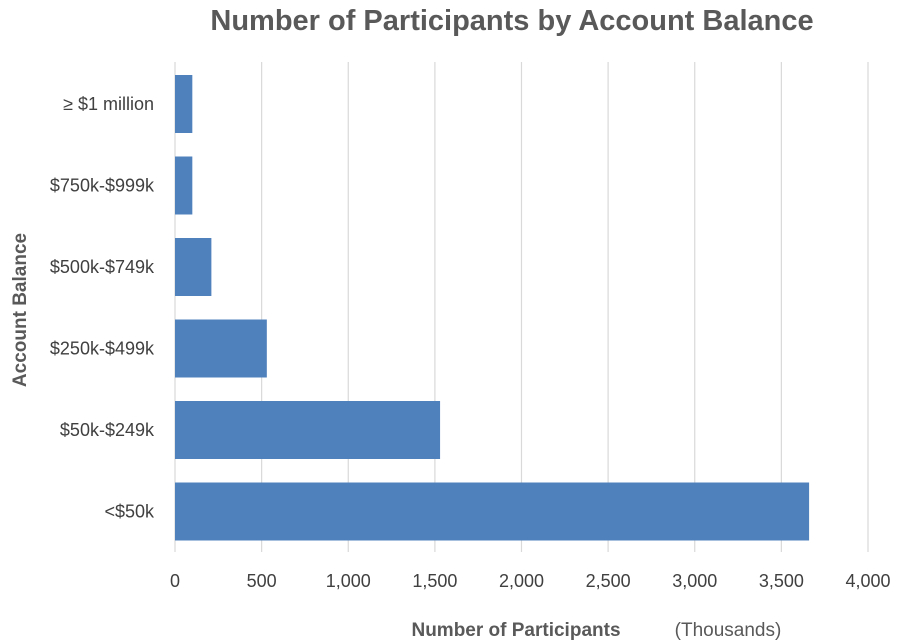  Describe the element at coordinates (102, 349) in the screenshot. I see `y-tick-label: $250k-$499k` at that location.